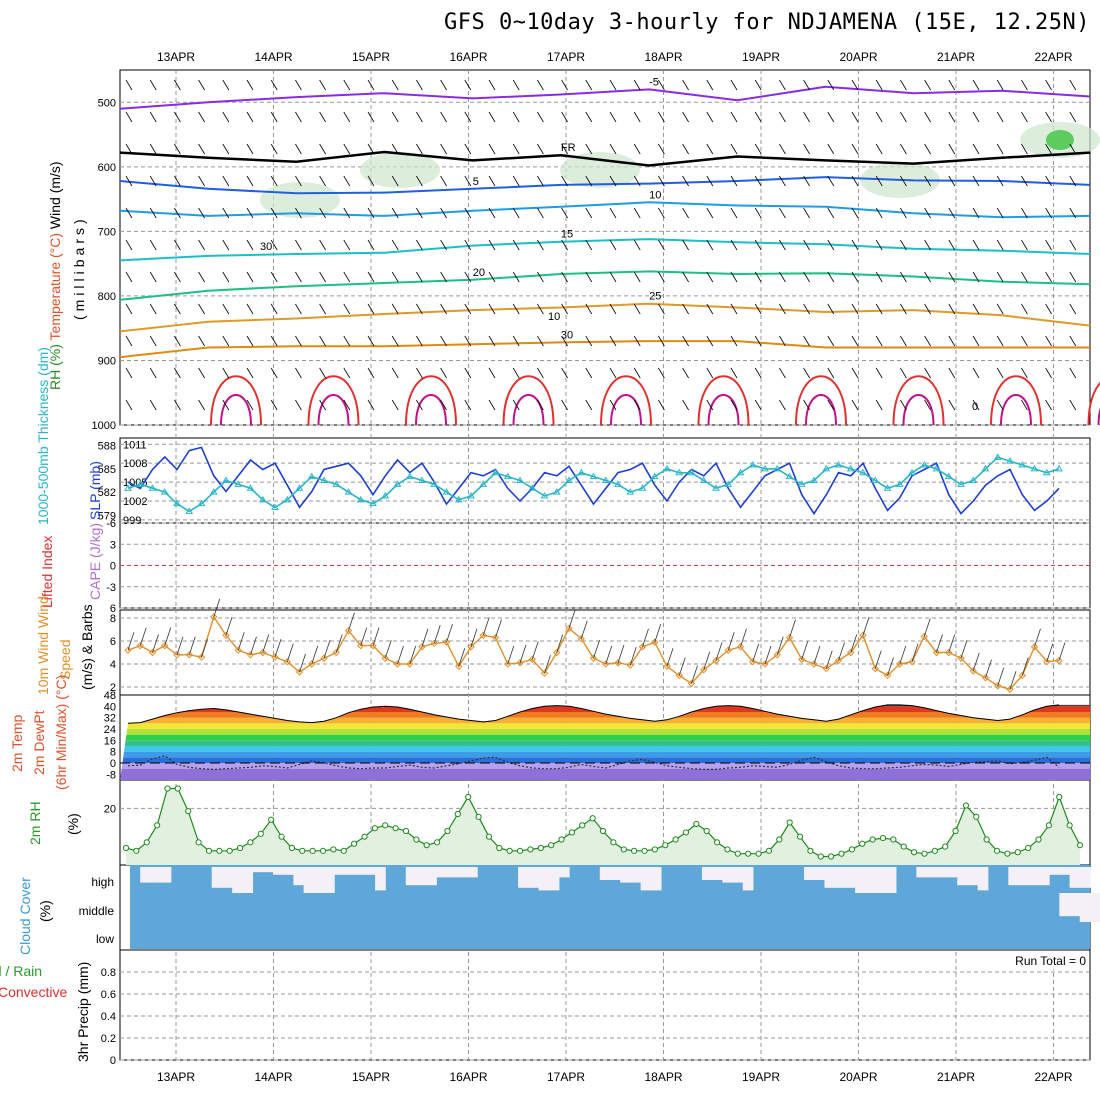  What do you see at coordinates (108, 995) in the screenshot?
I see `precip-tick-label: 0.6` at bounding box center [108, 995].